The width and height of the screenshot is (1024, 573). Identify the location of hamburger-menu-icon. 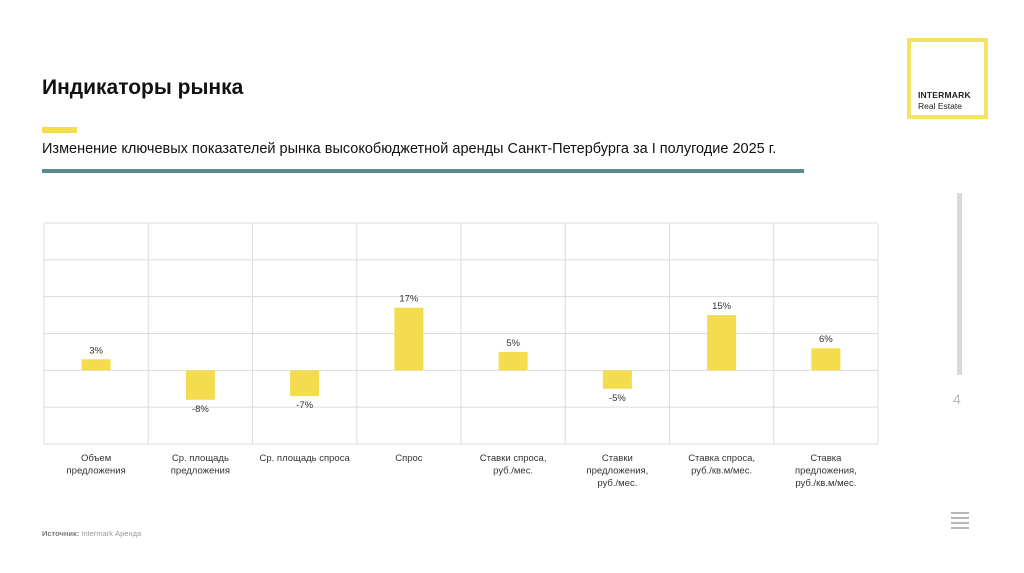
(960, 520).